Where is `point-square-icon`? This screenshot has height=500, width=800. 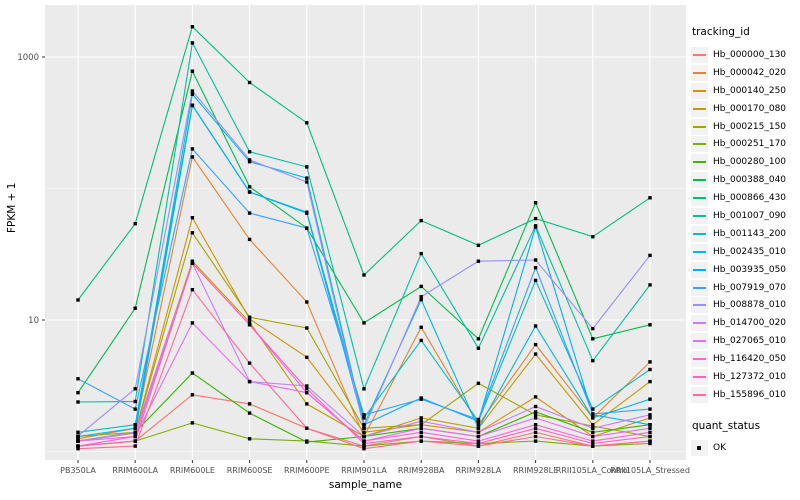 point-square-icon is located at coordinates (699, 447).